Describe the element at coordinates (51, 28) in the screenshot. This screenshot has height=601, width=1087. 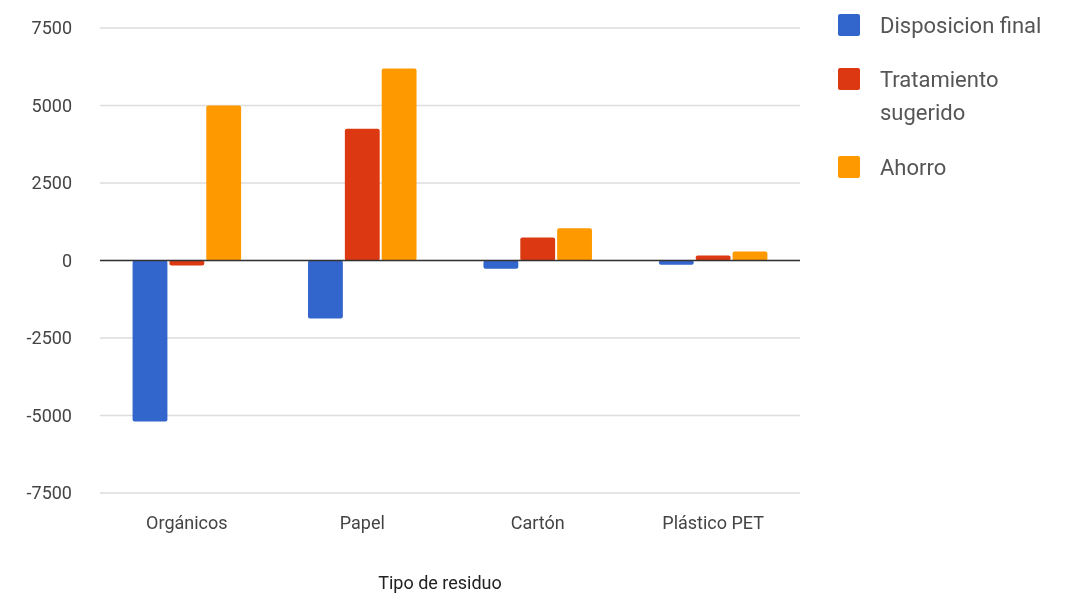
I see `y-tick-label: 7500` at that location.